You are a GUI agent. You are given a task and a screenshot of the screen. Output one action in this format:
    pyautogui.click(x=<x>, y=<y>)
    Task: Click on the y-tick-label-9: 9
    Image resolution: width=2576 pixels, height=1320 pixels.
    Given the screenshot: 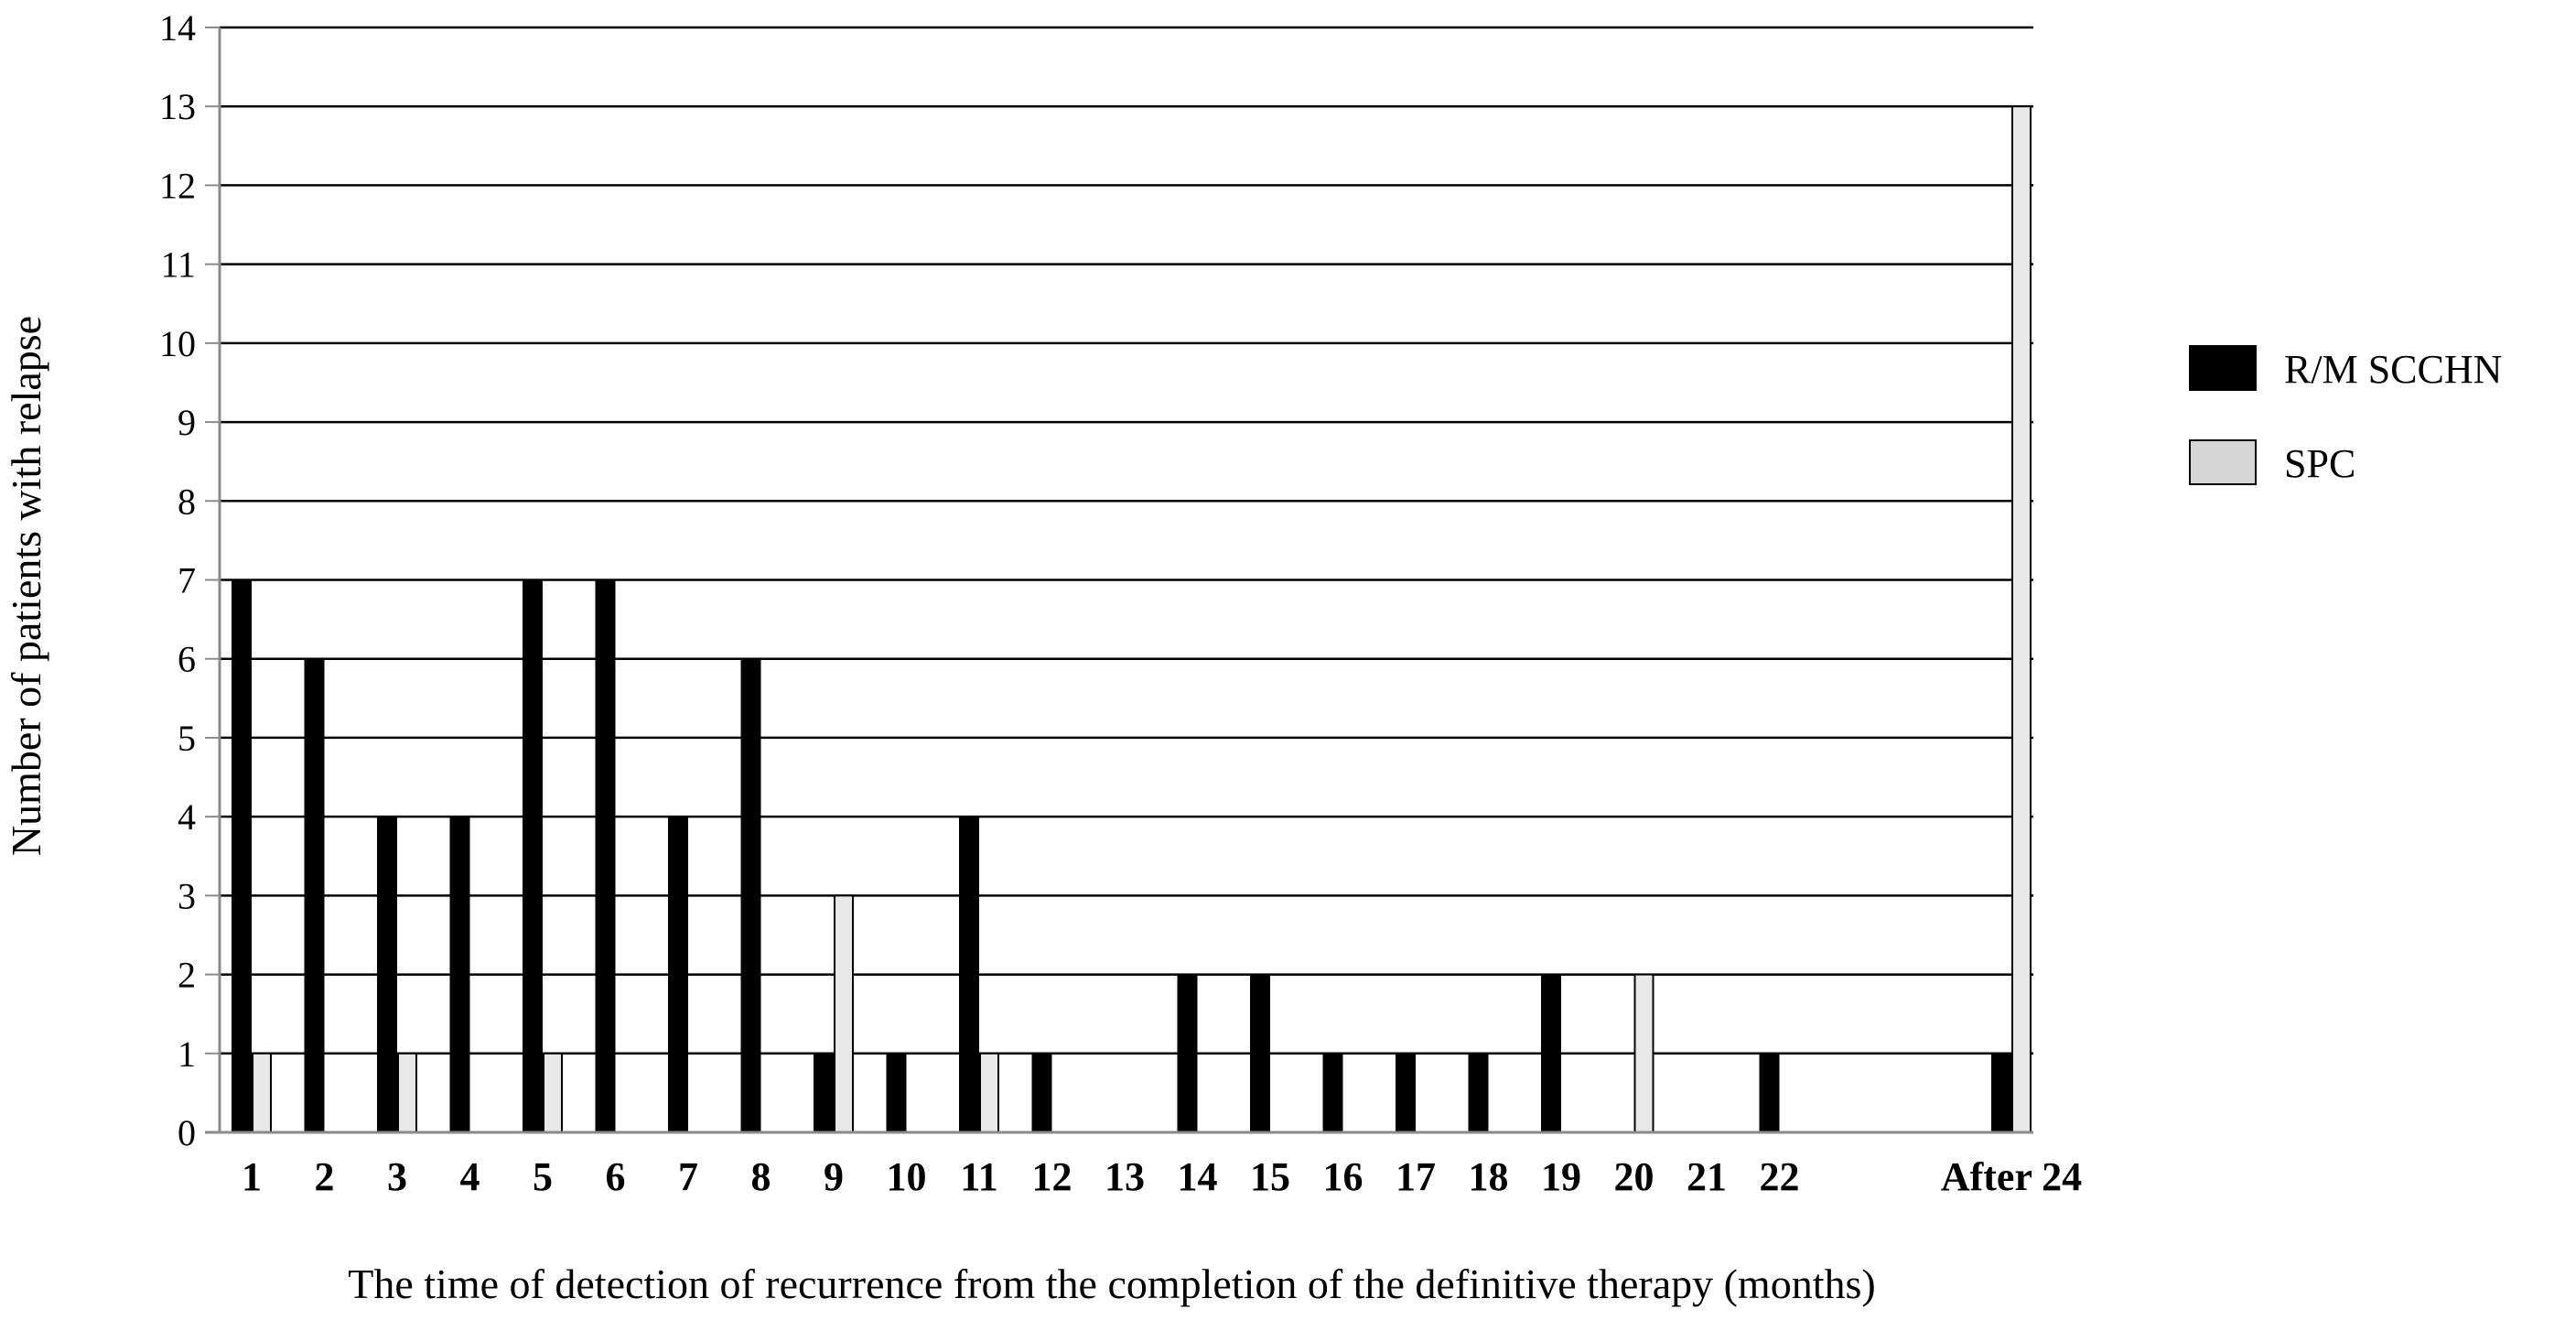 What is the action you would take?
    pyautogui.click(x=187, y=422)
    